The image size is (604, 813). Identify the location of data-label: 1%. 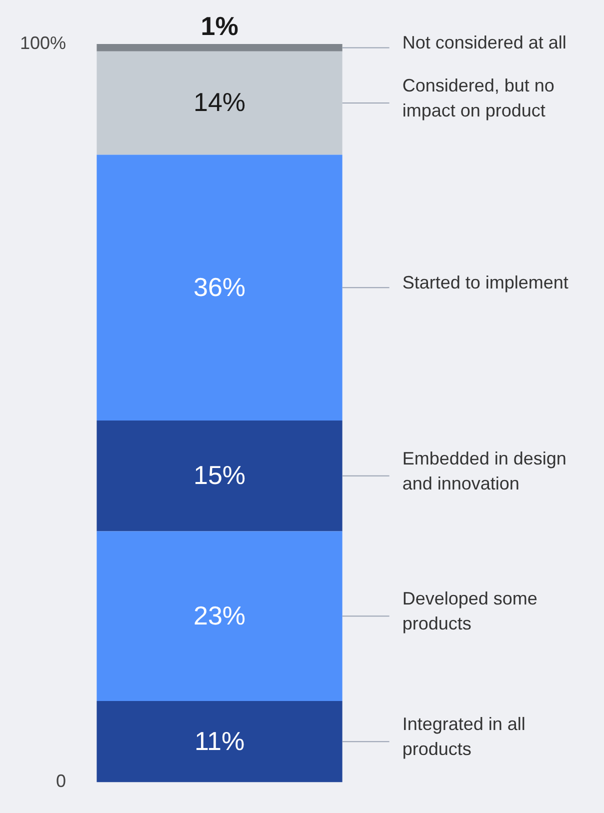
(219, 26).